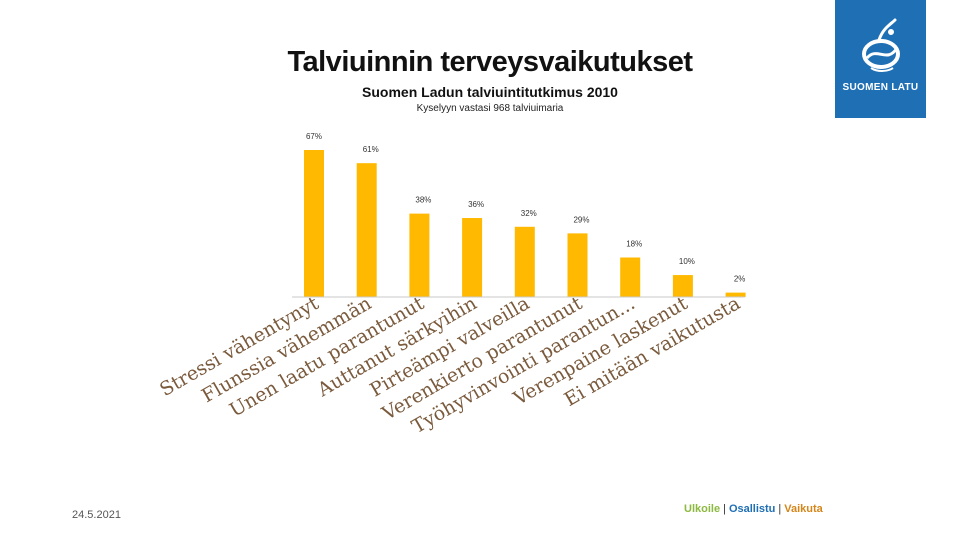 The height and width of the screenshot is (540, 960). What do you see at coordinates (687, 261) in the screenshot?
I see `bar-value-label: 10%` at bounding box center [687, 261].